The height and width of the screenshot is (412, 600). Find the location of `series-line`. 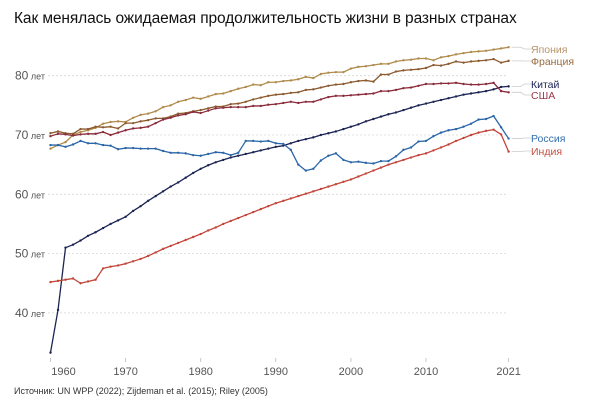

series-line is located at coordinates (279, 96).